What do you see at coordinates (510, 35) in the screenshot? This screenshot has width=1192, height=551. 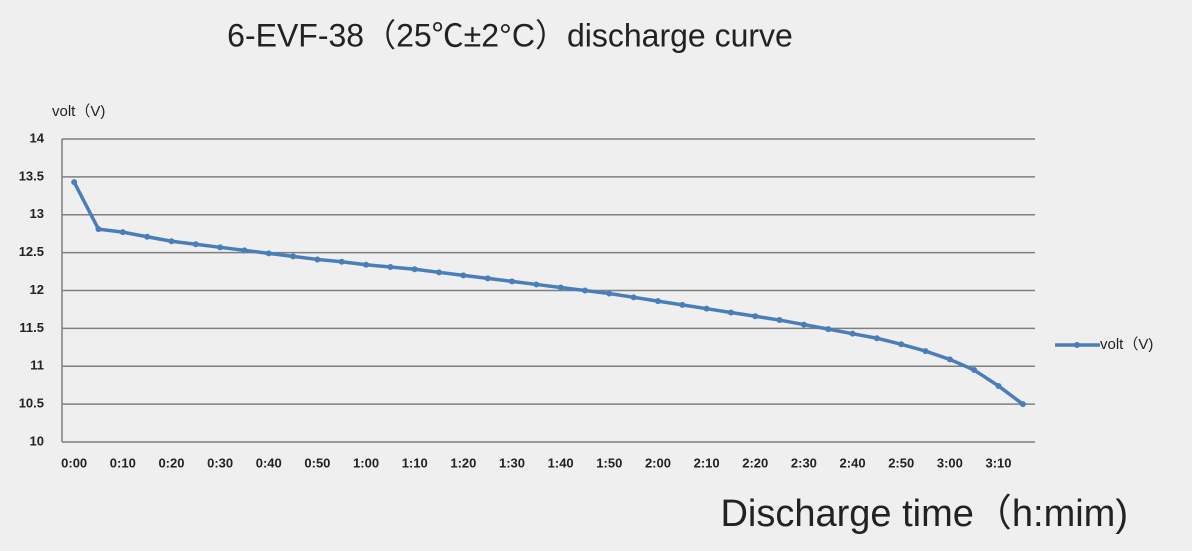 I see `chart-title: 6-EVF-38（25℃±2°C）discharge curve` at bounding box center [510, 35].